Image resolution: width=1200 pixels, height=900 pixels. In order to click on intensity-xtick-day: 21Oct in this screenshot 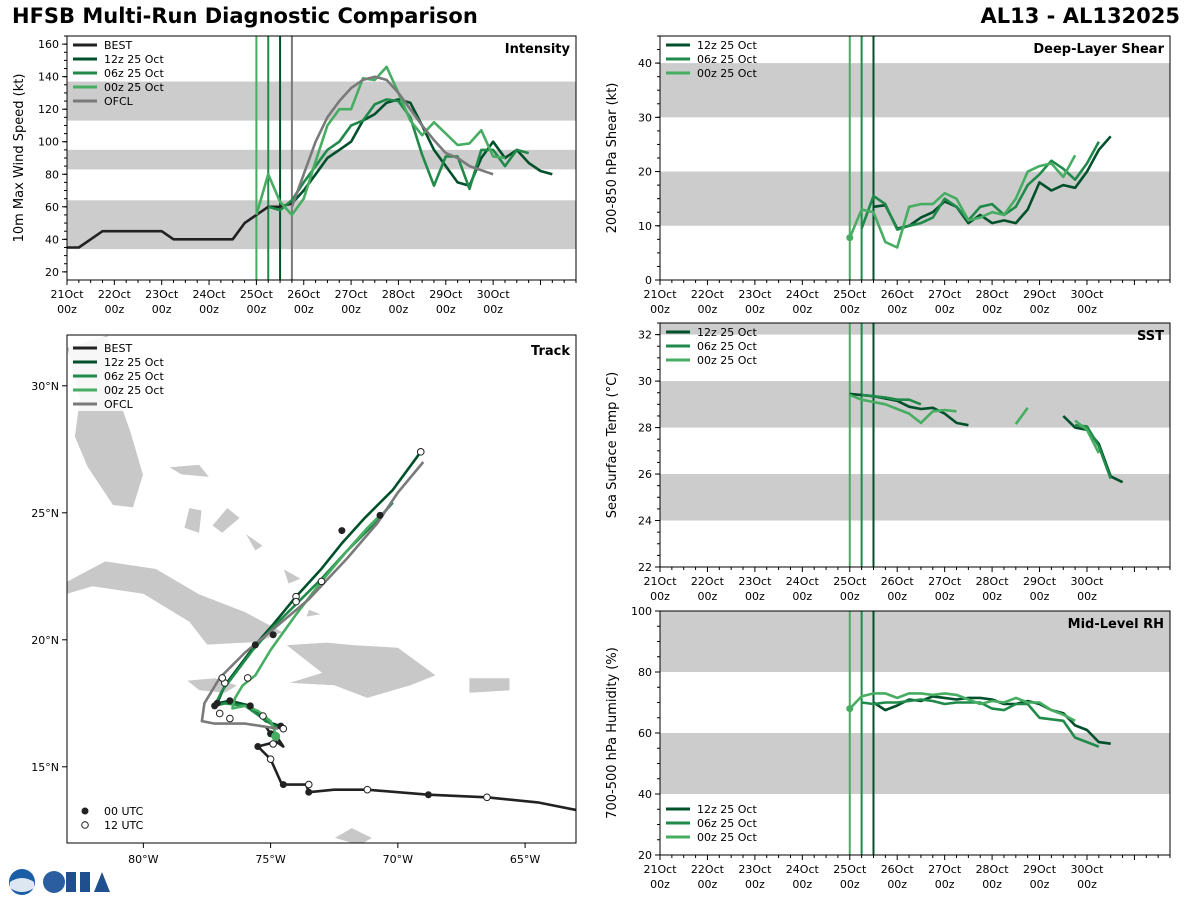, I will do `click(67, 294)`.